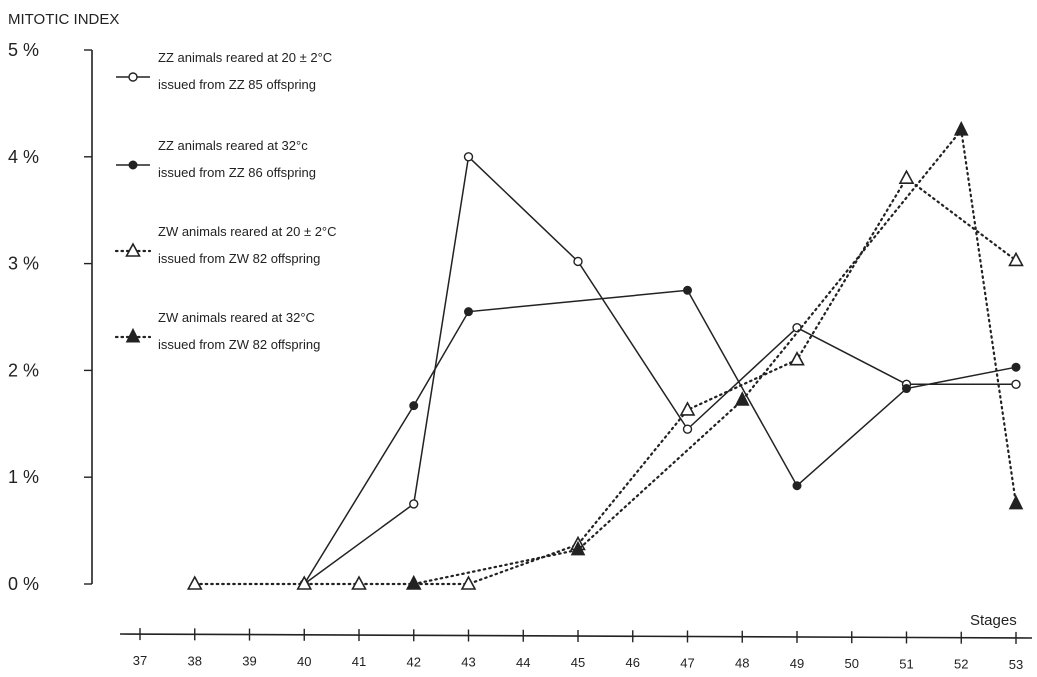 Image resolution: width=1037 pixels, height=677 pixels. What do you see at coordinates (578, 662) in the screenshot?
I see `x-tick-label: 45` at bounding box center [578, 662].